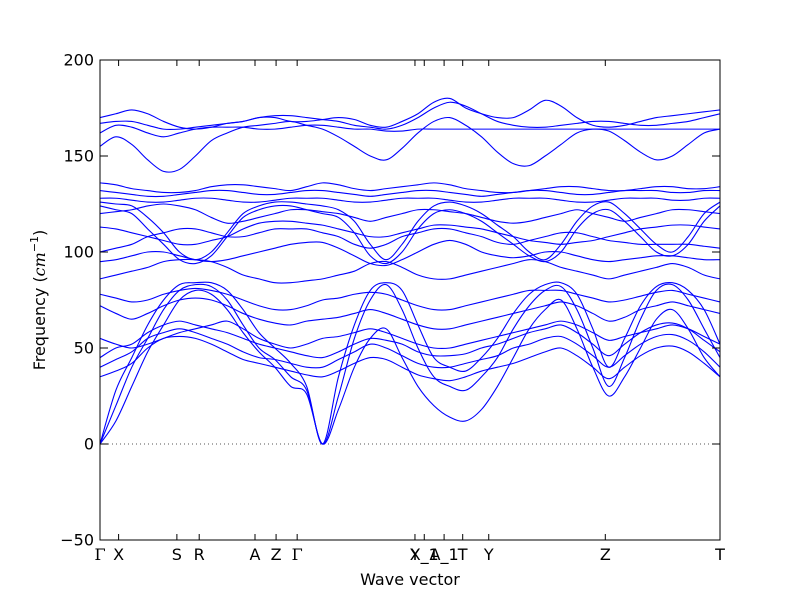 The height and width of the screenshot is (600, 800). Describe the element at coordinates (424, 555) in the screenshot. I see `x-tick-label: X_1` at that location.